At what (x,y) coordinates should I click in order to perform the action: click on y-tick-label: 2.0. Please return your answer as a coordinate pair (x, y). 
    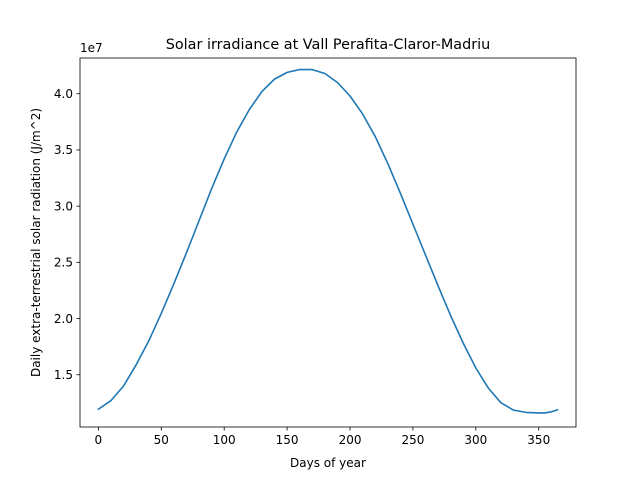
    Looking at the image, I should click on (63, 319).